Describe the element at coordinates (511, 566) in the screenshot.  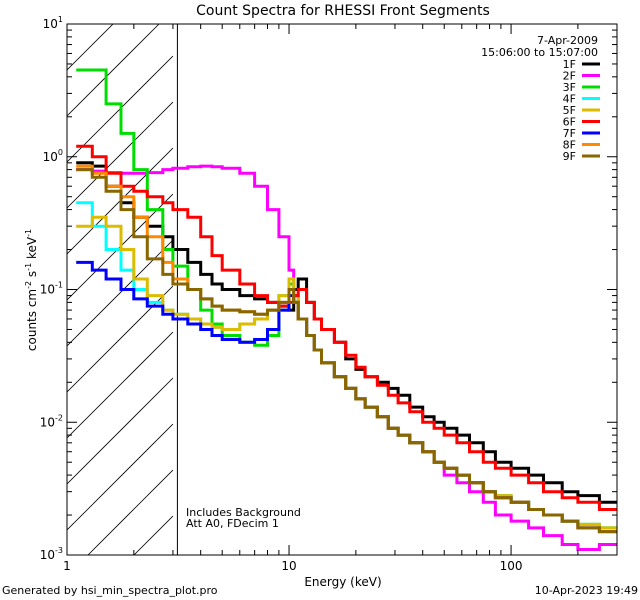
I see `x-tick-label: 100` at that location.